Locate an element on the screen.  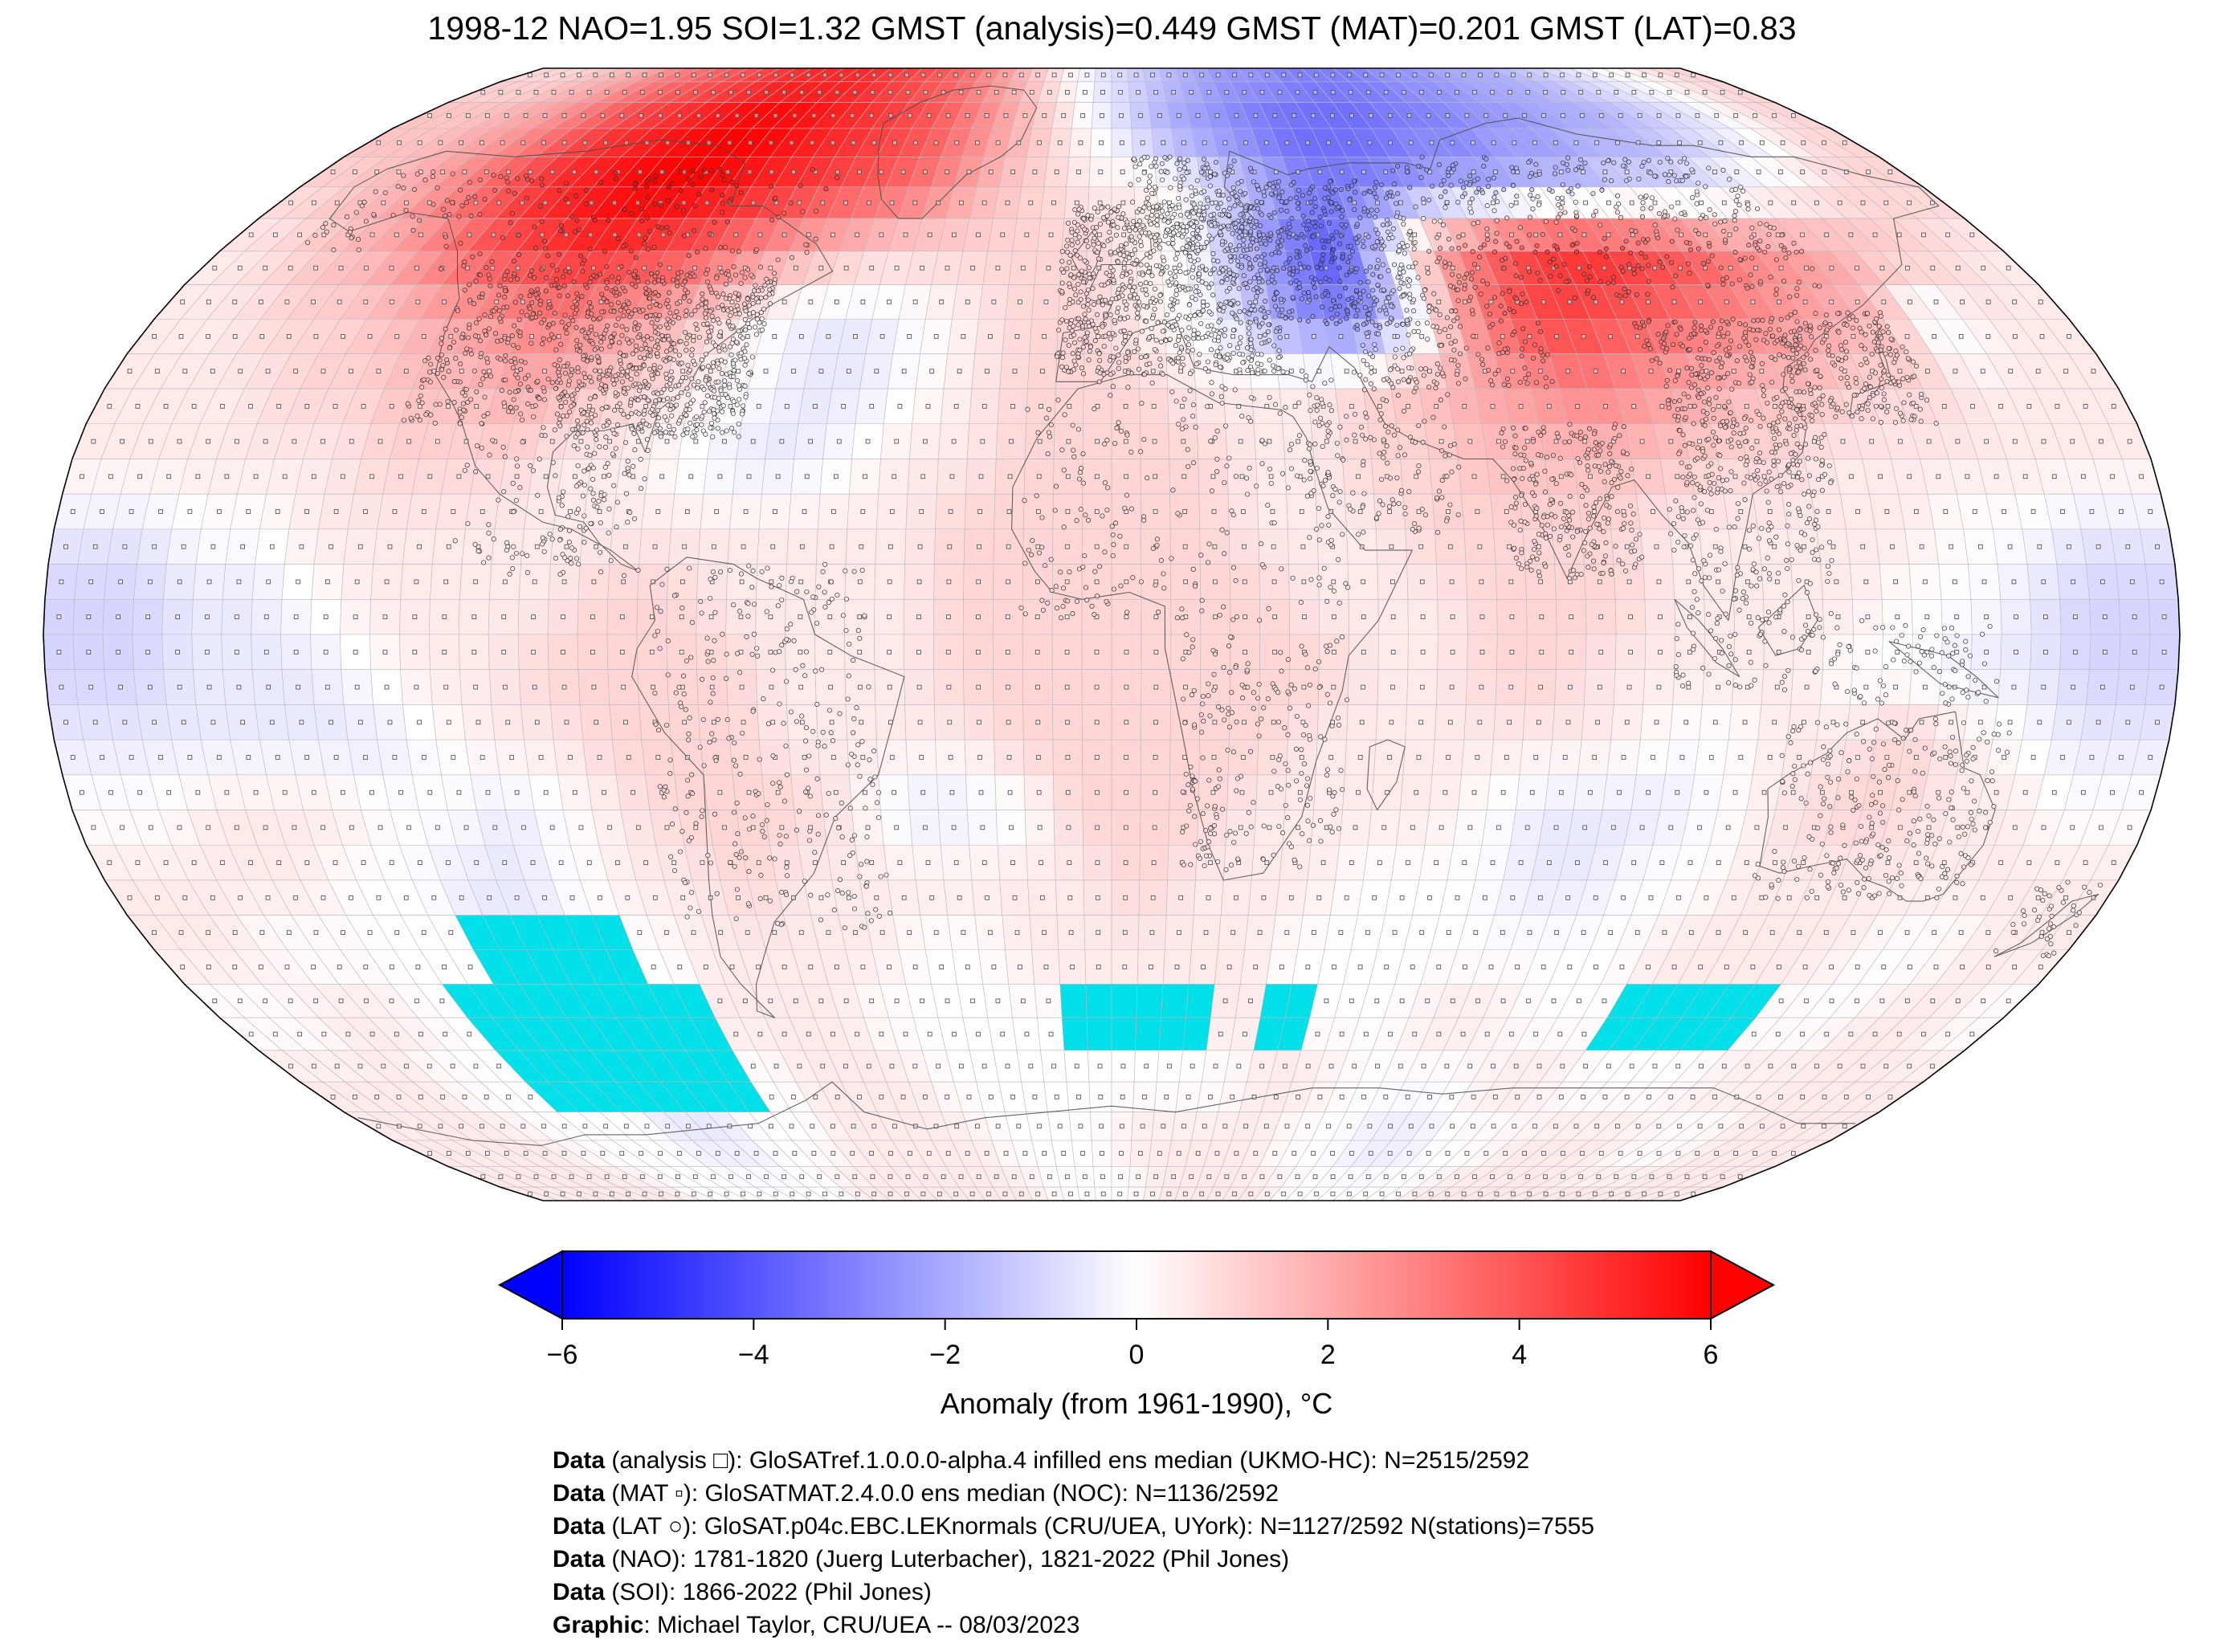
colorbar-left-arrow is located at coordinates (530, 1285).